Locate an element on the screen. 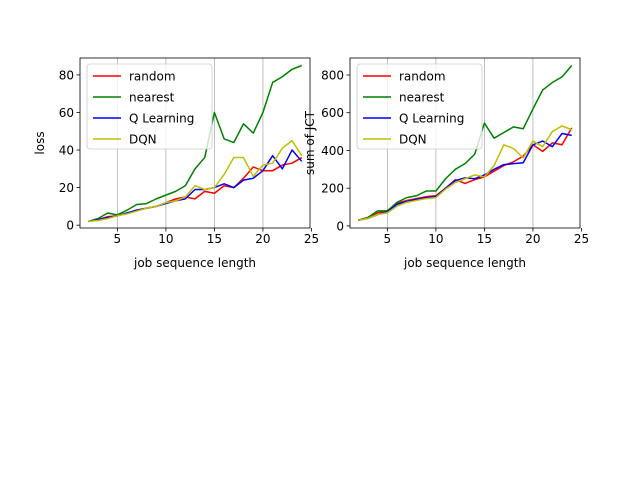  y-tick-label: 20 is located at coordinates (66, 188).